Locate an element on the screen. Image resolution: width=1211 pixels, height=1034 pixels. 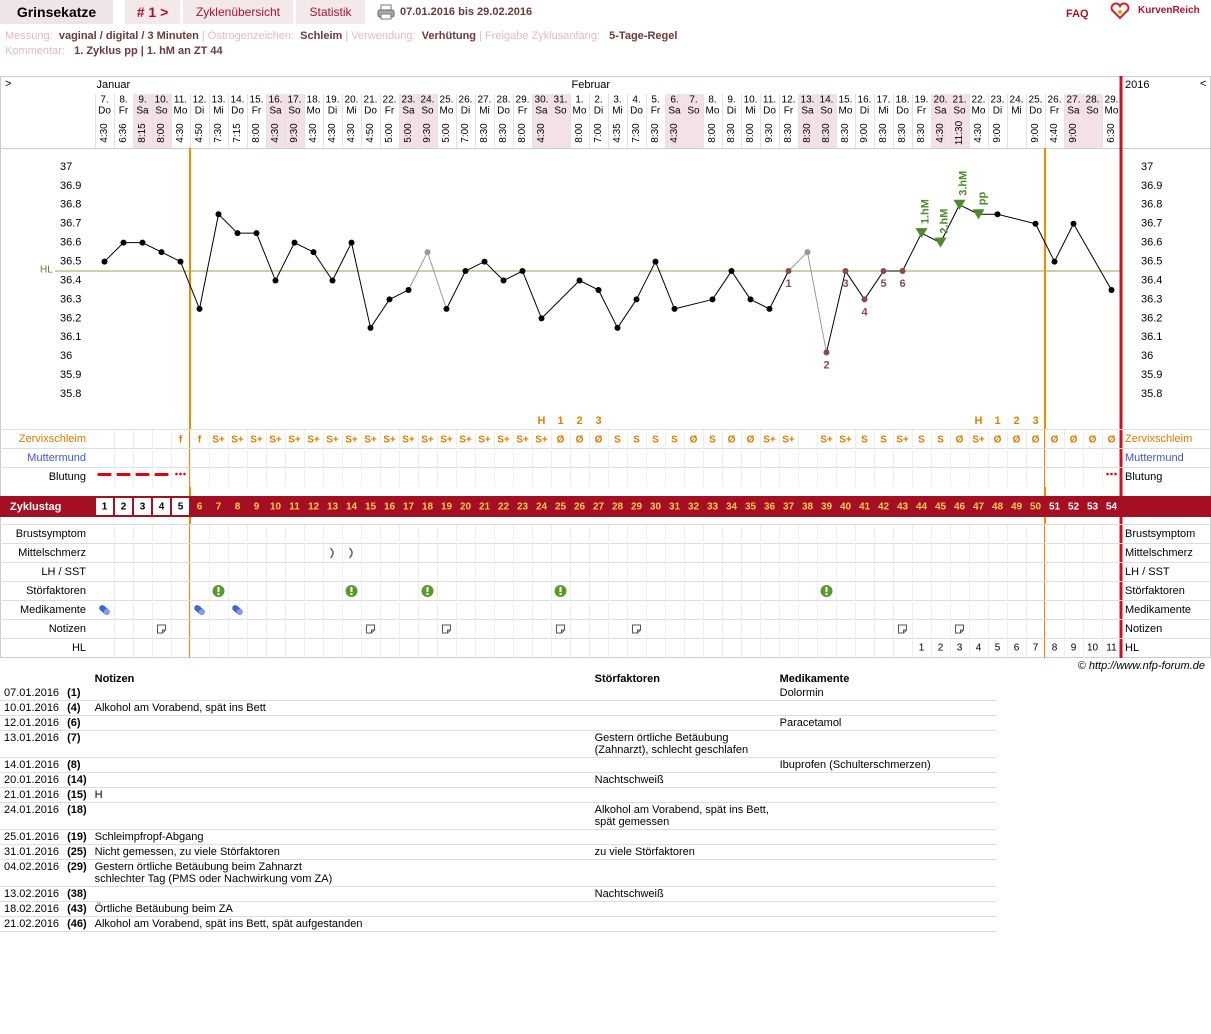
high-label: pp is located at coordinates (982, 199).